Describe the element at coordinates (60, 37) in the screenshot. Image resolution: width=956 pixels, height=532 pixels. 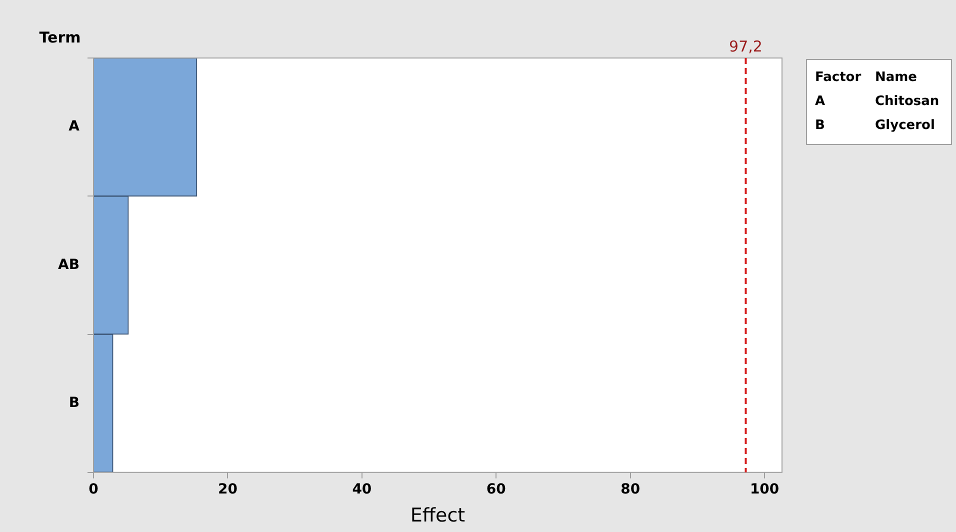
I see `y-axis-title: Term` at that location.